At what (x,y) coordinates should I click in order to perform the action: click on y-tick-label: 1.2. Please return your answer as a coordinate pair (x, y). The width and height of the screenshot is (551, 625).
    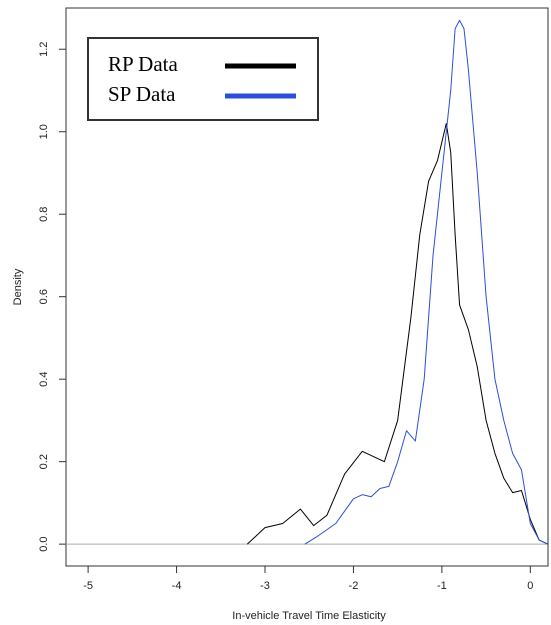
    Looking at the image, I should click on (44, 49).